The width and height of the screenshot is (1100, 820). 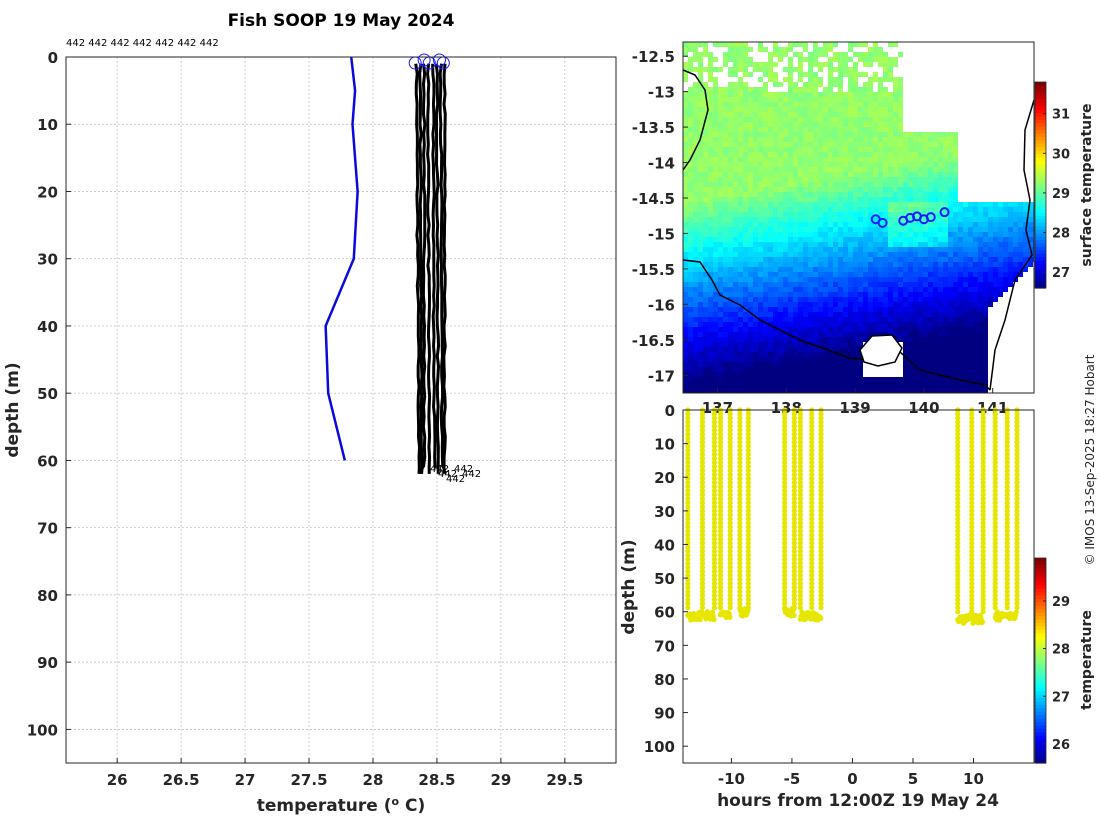 What do you see at coordinates (418, 268) in the screenshot?
I see `profile-p1` at bounding box center [418, 268].